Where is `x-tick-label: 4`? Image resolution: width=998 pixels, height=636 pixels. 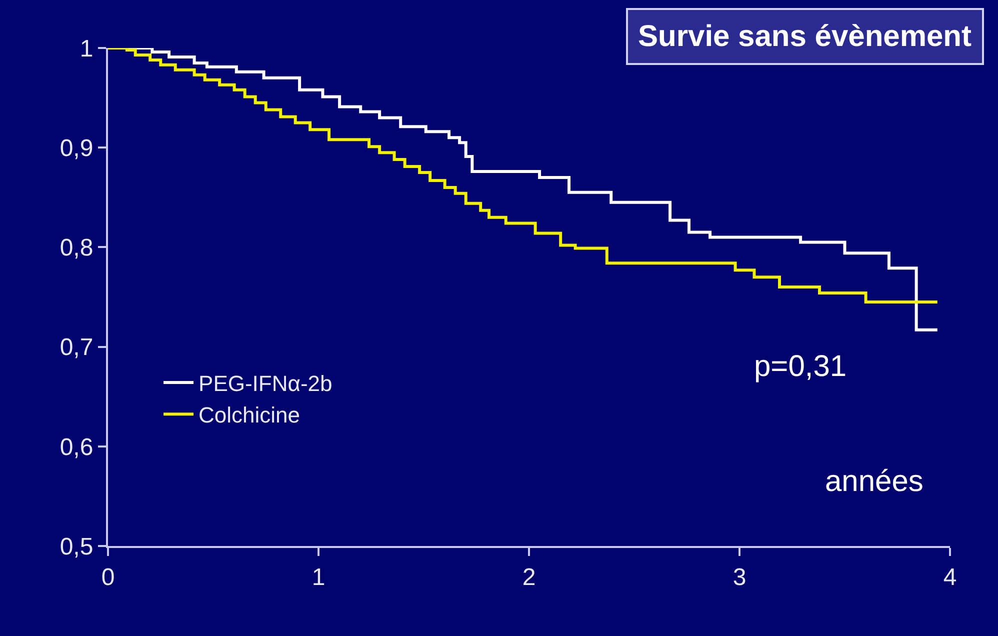 x-tick-label: 4 is located at coordinates (950, 577).